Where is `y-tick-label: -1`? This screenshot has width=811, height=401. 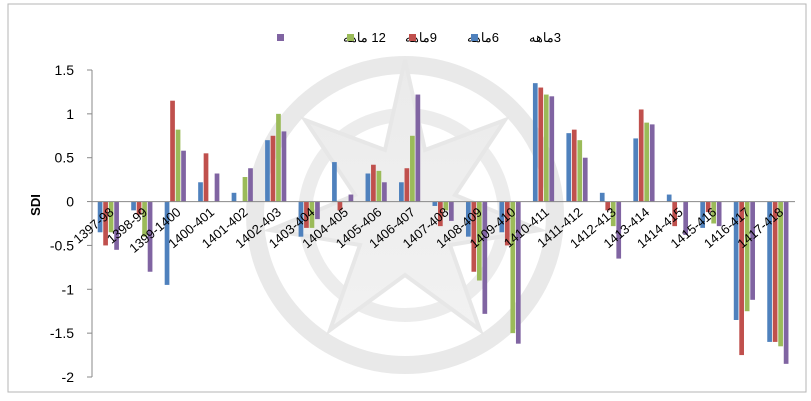 y-tick-label: -1 is located at coordinates (68, 289).